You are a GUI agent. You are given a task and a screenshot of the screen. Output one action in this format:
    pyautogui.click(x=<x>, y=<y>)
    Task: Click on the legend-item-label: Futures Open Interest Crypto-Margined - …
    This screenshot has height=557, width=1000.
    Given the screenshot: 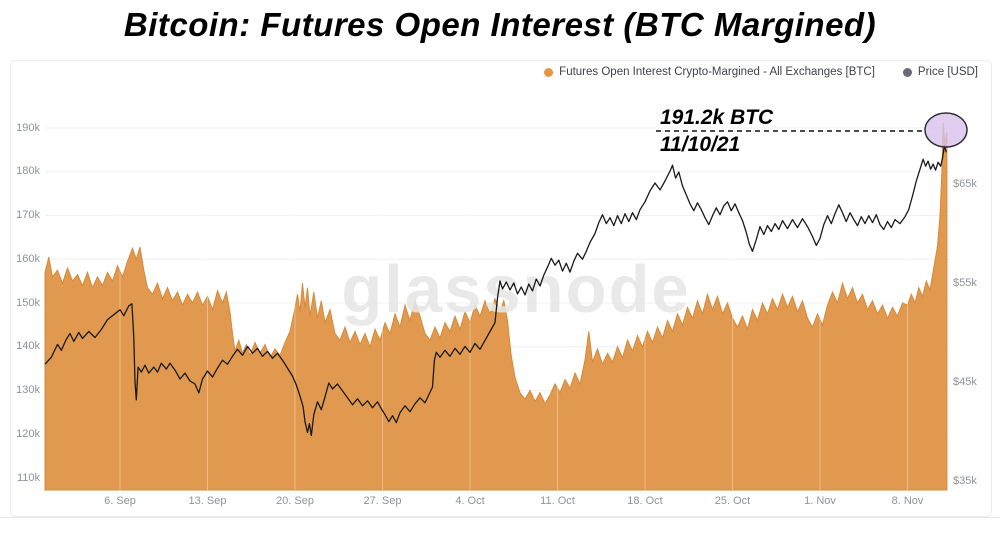 What is the action you would take?
    pyautogui.click(x=717, y=72)
    